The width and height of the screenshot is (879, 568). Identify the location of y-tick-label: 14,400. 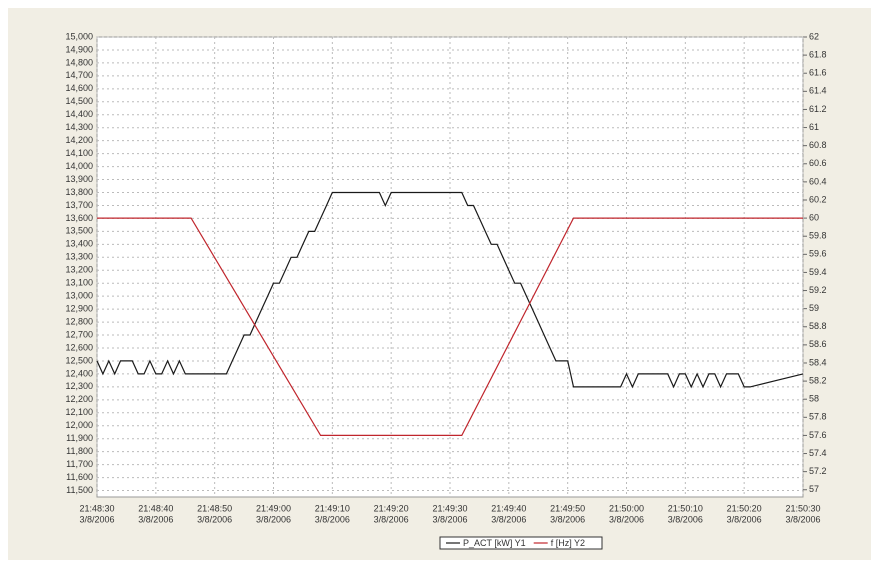
(79, 114).